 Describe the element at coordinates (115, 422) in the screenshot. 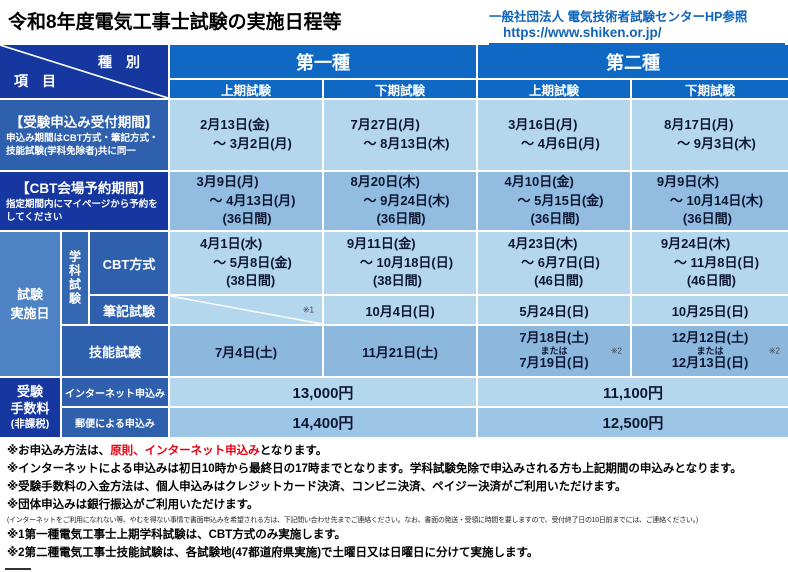

I see `mail-application-label: 郵便による申込み` at that location.